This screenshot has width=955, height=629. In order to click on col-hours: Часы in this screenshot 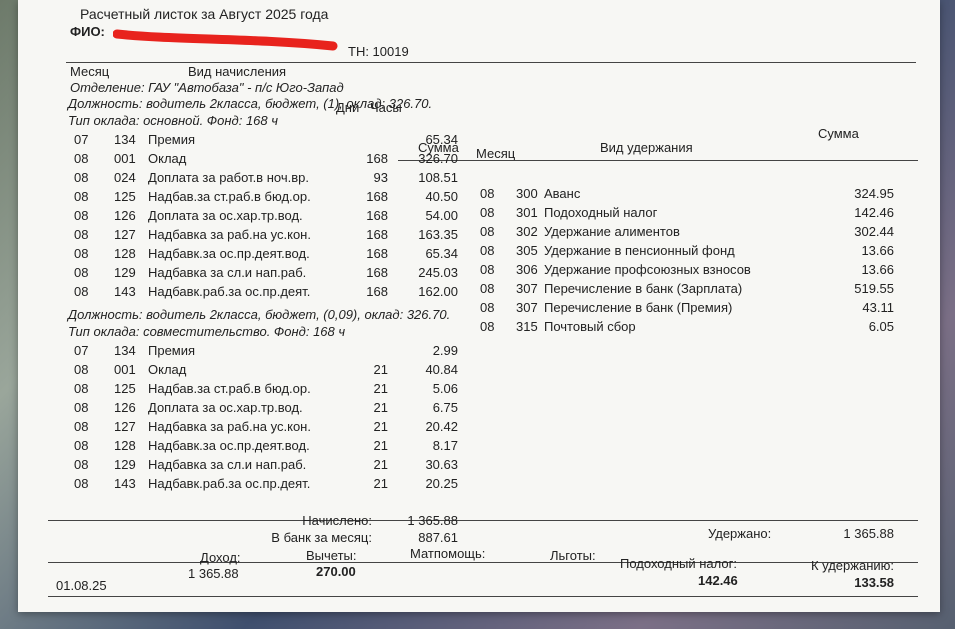, I will do `click(386, 107)`.